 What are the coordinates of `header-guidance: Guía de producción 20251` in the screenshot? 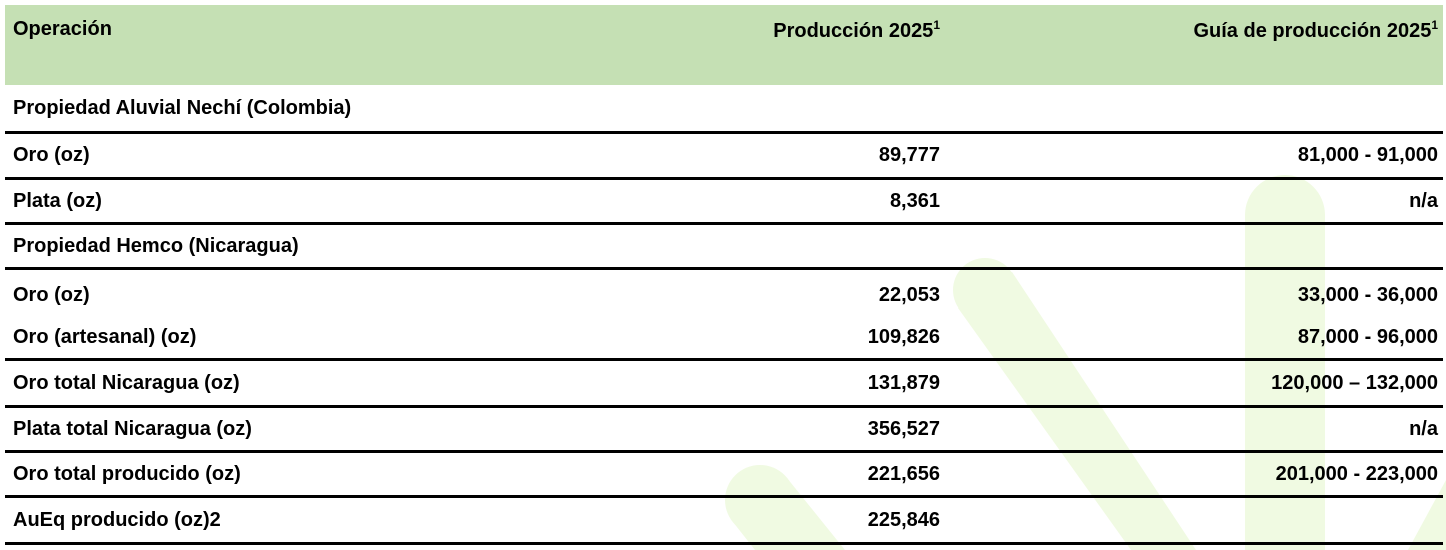 It's located at (1315, 30).